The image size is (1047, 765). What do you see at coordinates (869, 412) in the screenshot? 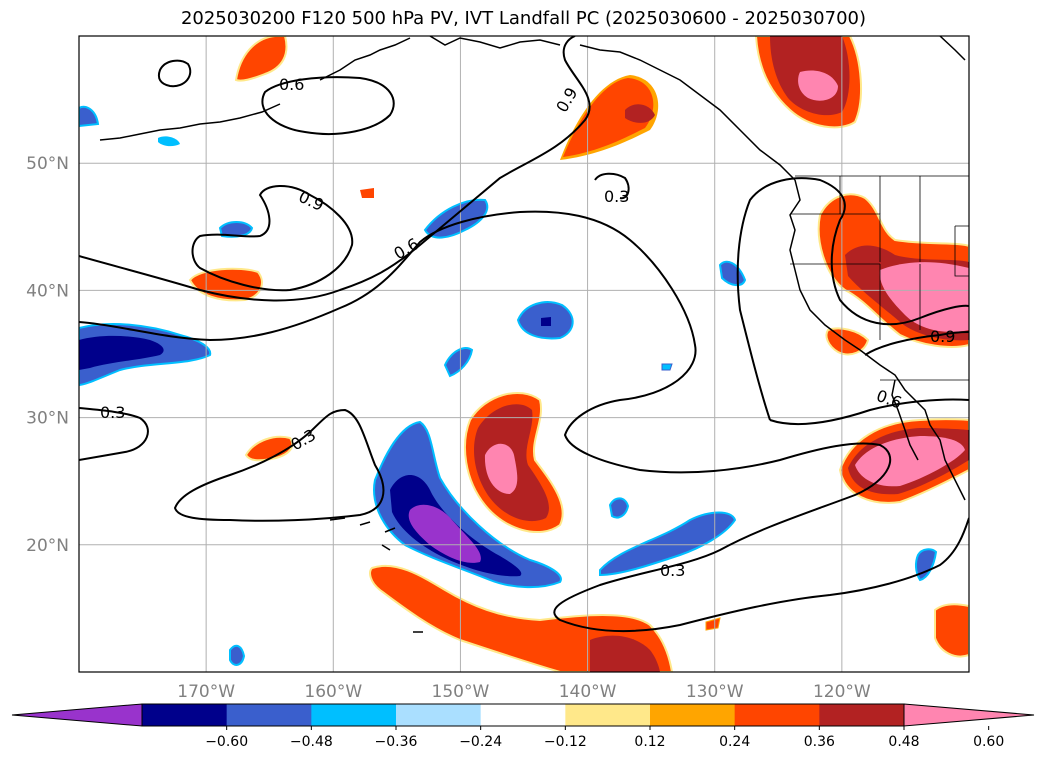
I see `contour-east-inner` at bounding box center [869, 412].